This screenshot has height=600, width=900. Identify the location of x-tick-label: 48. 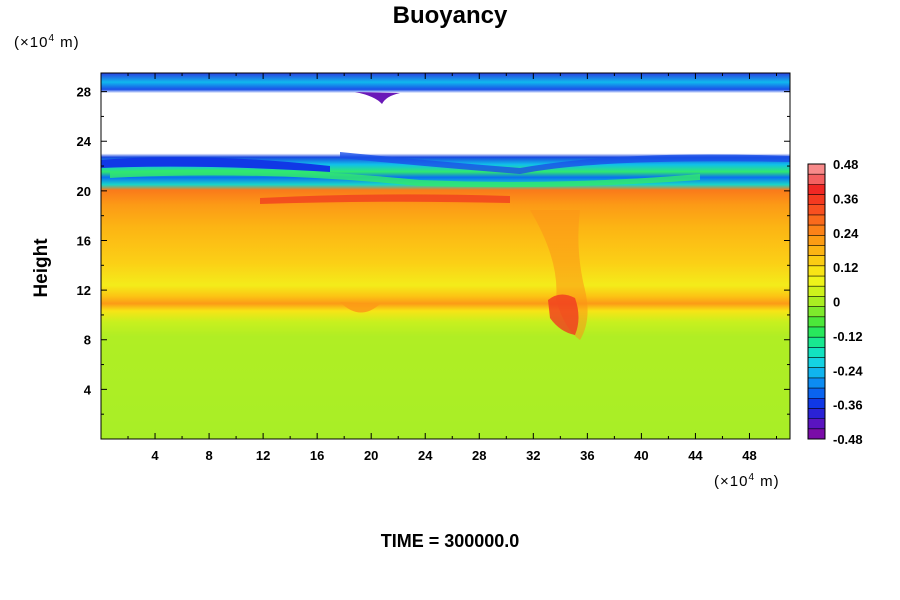
(749, 455).